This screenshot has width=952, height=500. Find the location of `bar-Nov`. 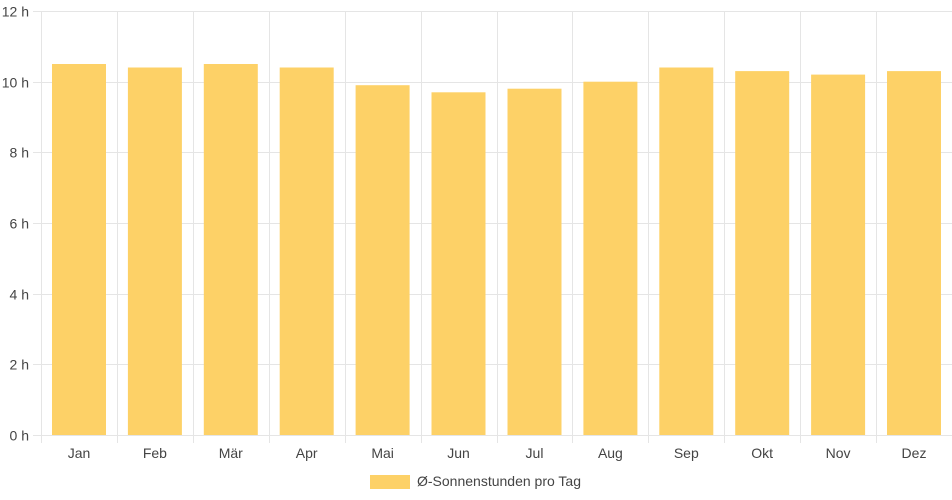

bar-Nov is located at coordinates (838, 254).